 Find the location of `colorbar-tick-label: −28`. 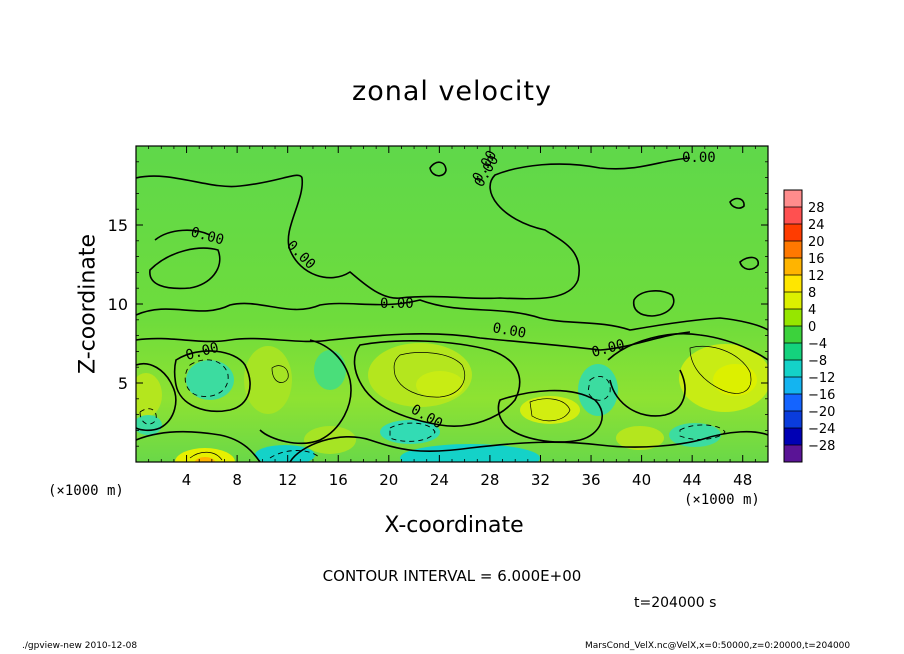

colorbar-tick-label: −28 is located at coordinates (821, 446).